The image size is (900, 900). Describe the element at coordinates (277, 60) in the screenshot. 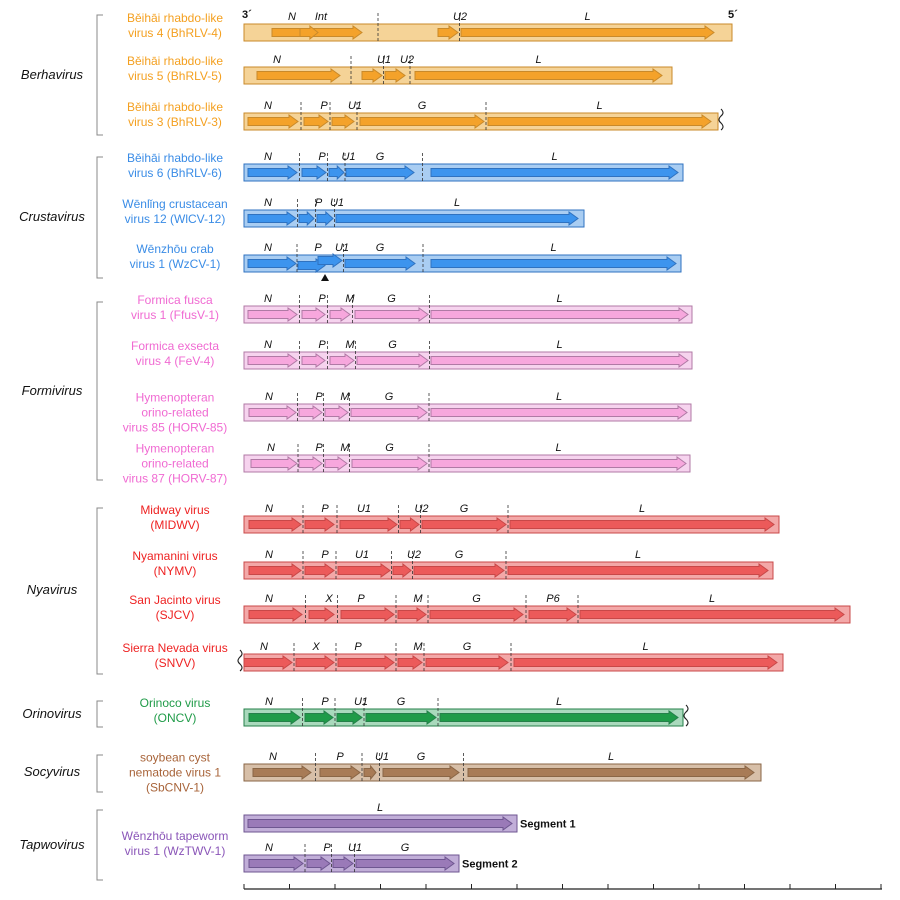

I see `gene-label-virus-5-bhrlv-5-n: N` at that location.